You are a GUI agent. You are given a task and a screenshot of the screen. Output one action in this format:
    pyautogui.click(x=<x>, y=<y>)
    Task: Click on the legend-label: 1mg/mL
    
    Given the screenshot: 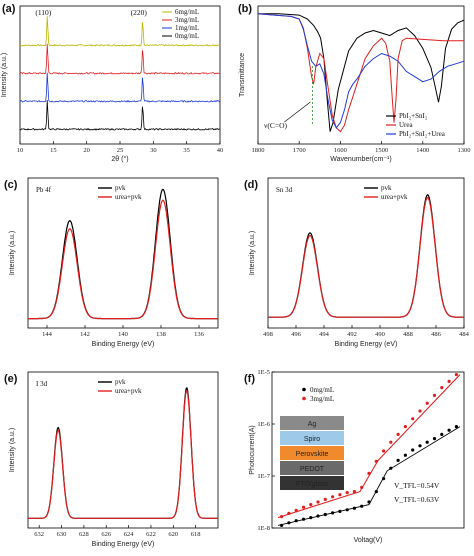 What is the action you would take?
    pyautogui.click(x=187, y=28)
    